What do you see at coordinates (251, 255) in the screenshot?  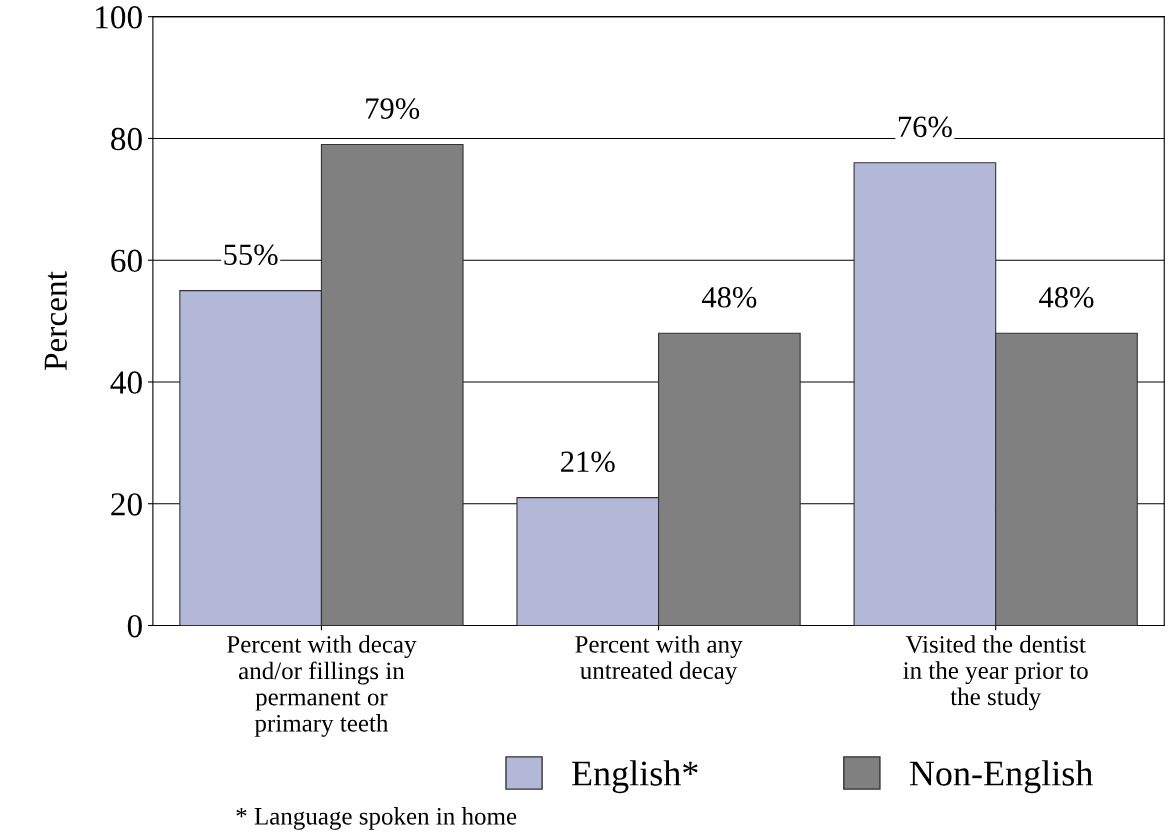 I see `data-label: 55%` at bounding box center [251, 255].